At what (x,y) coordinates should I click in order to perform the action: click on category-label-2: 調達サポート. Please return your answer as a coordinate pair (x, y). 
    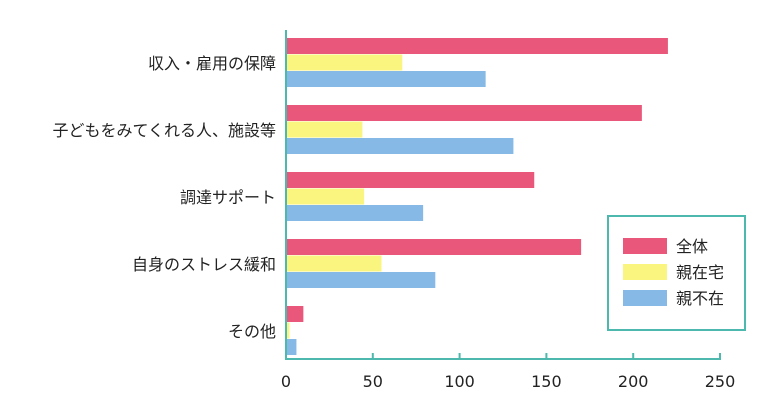
    Looking at the image, I should click on (228, 197).